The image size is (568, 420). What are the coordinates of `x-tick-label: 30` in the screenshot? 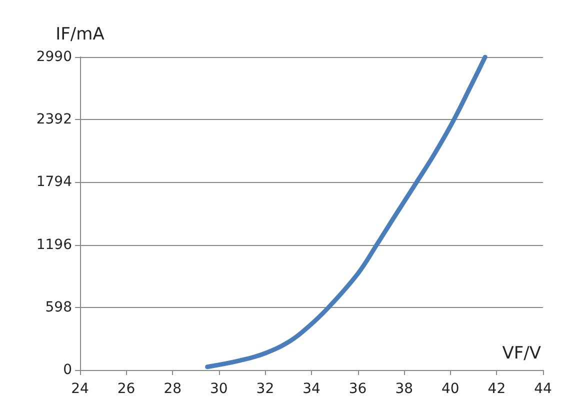 It's located at (219, 389).